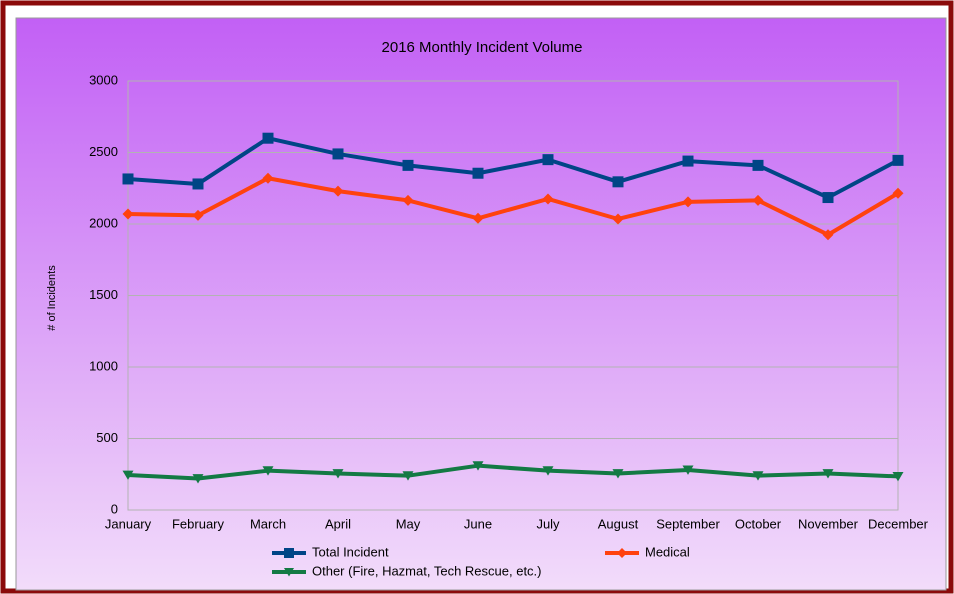  Describe the element at coordinates (350, 551) in the screenshot. I see `legend-label: Total Incident` at that location.